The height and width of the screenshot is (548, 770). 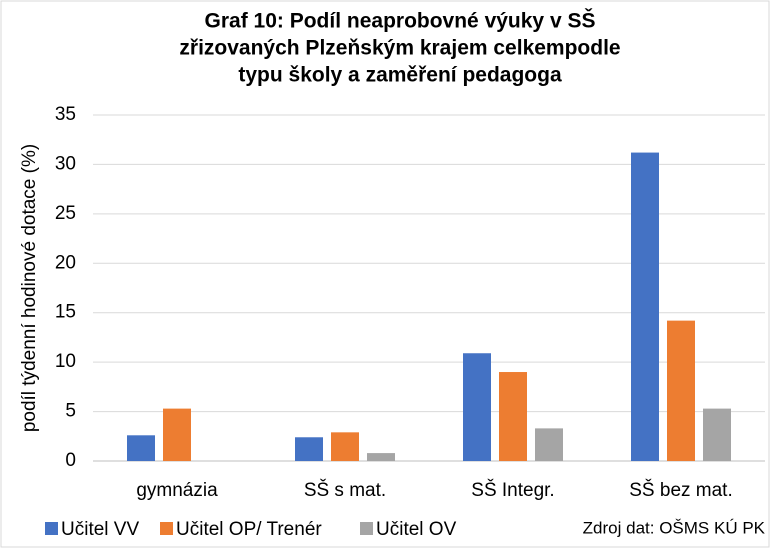 What do you see at coordinates (65, 163) in the screenshot?
I see `y-tick-label: 30` at bounding box center [65, 163].